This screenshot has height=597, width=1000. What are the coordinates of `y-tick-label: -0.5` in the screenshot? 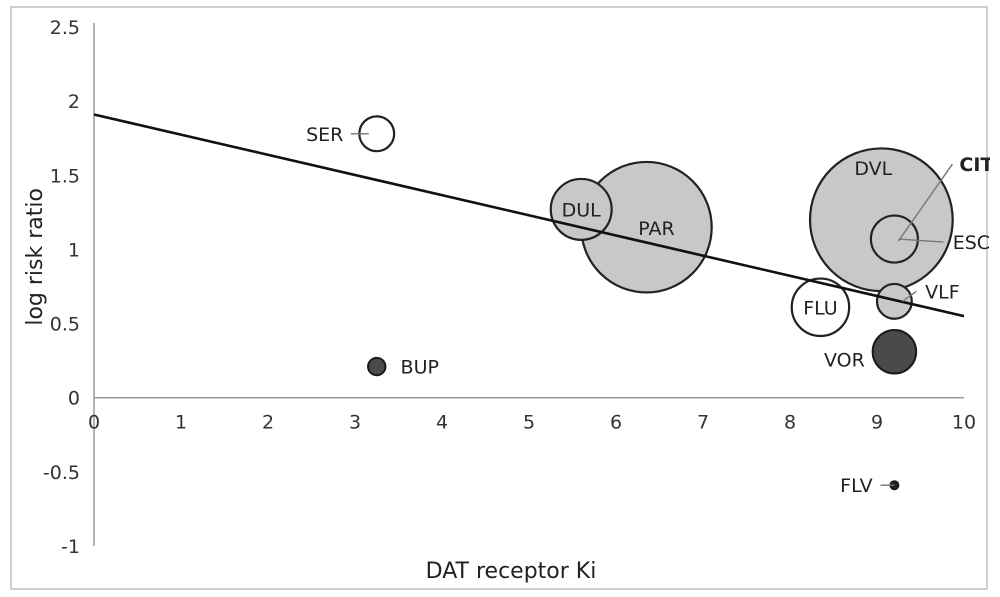 It's located at (61, 473).